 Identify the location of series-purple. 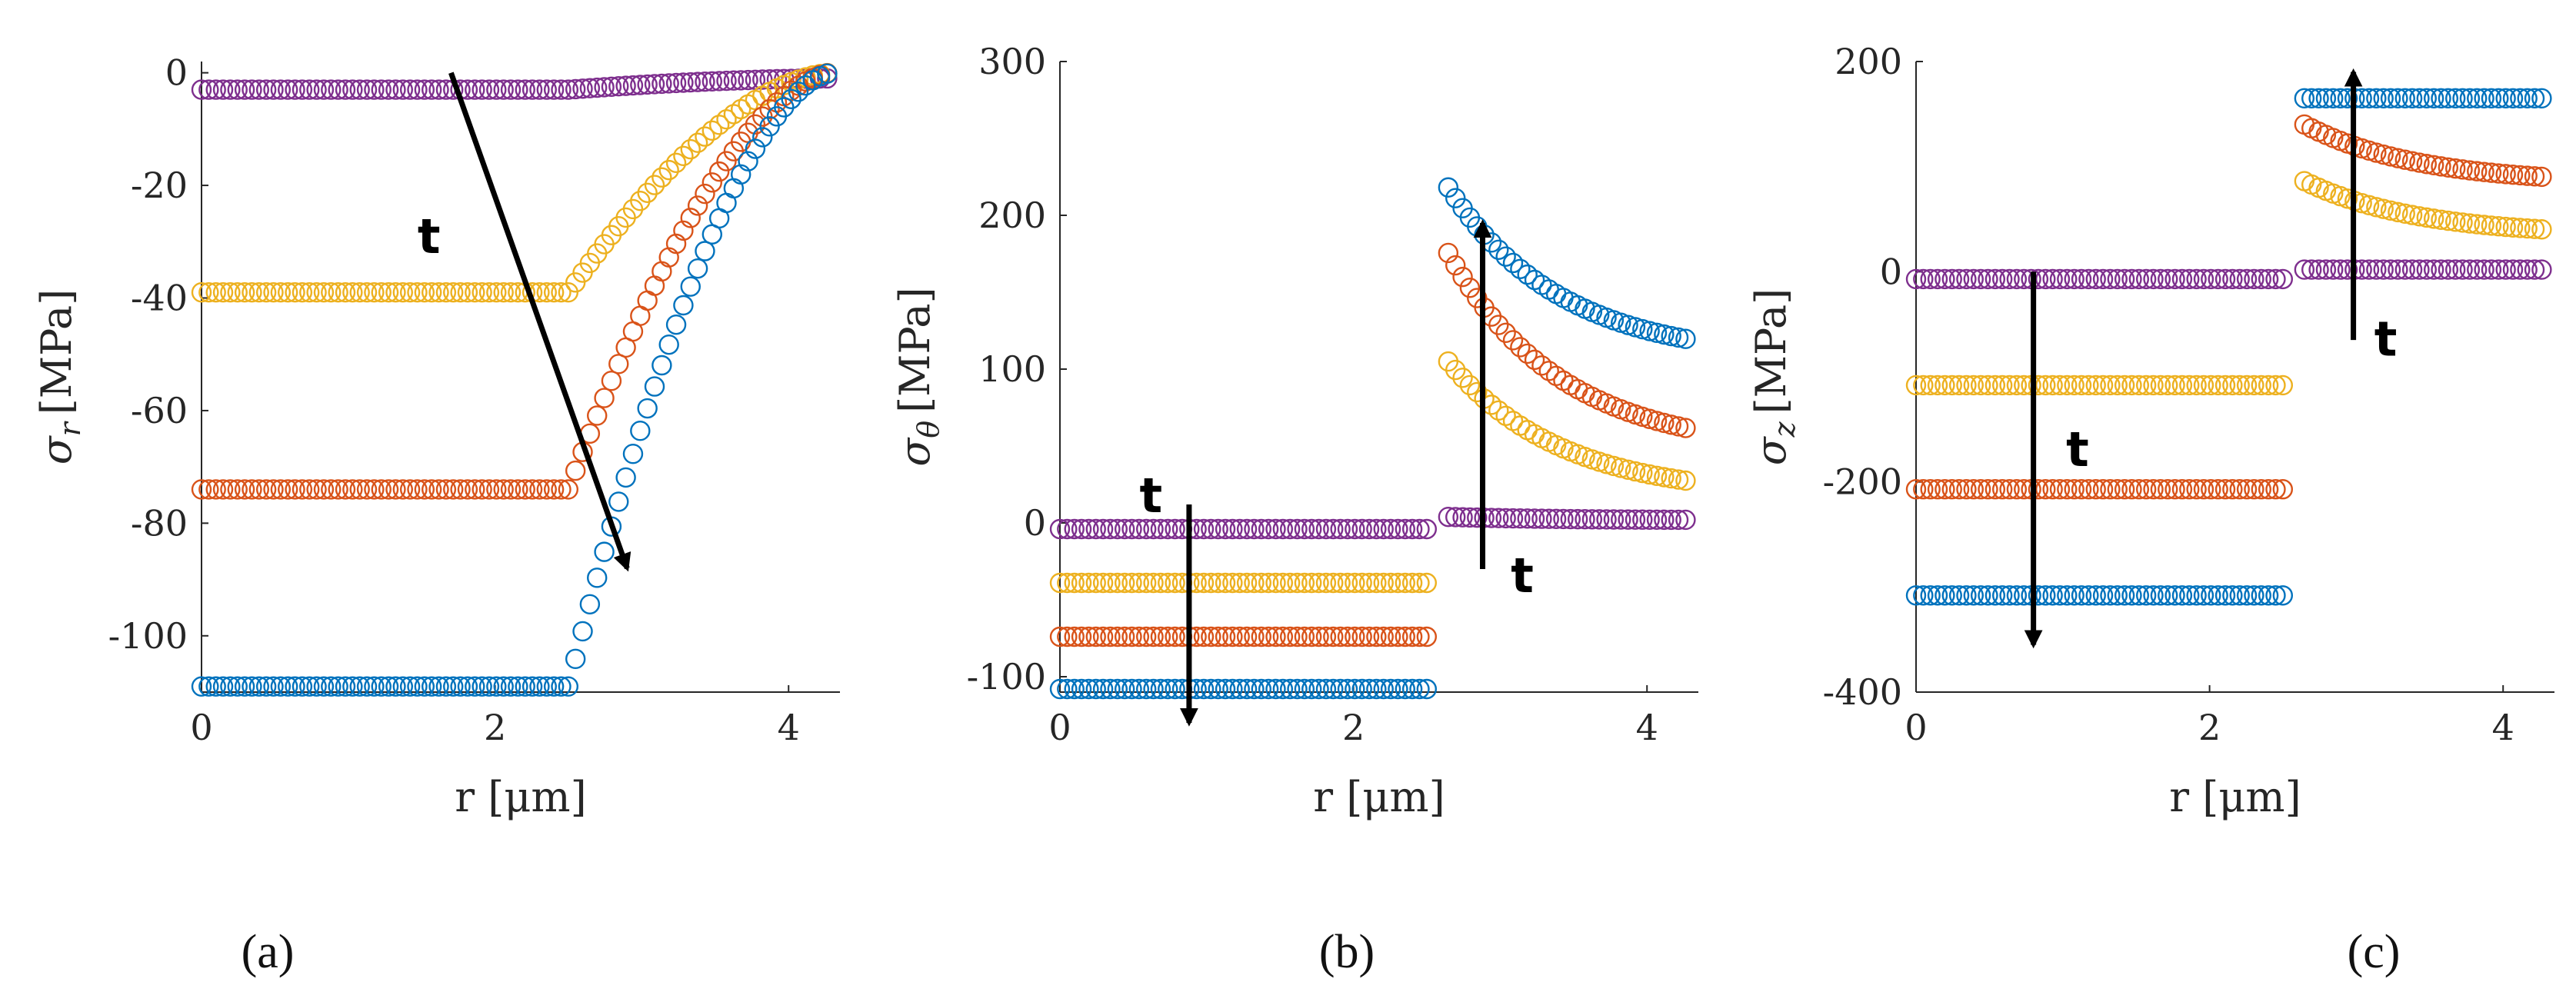
(2228, 274).